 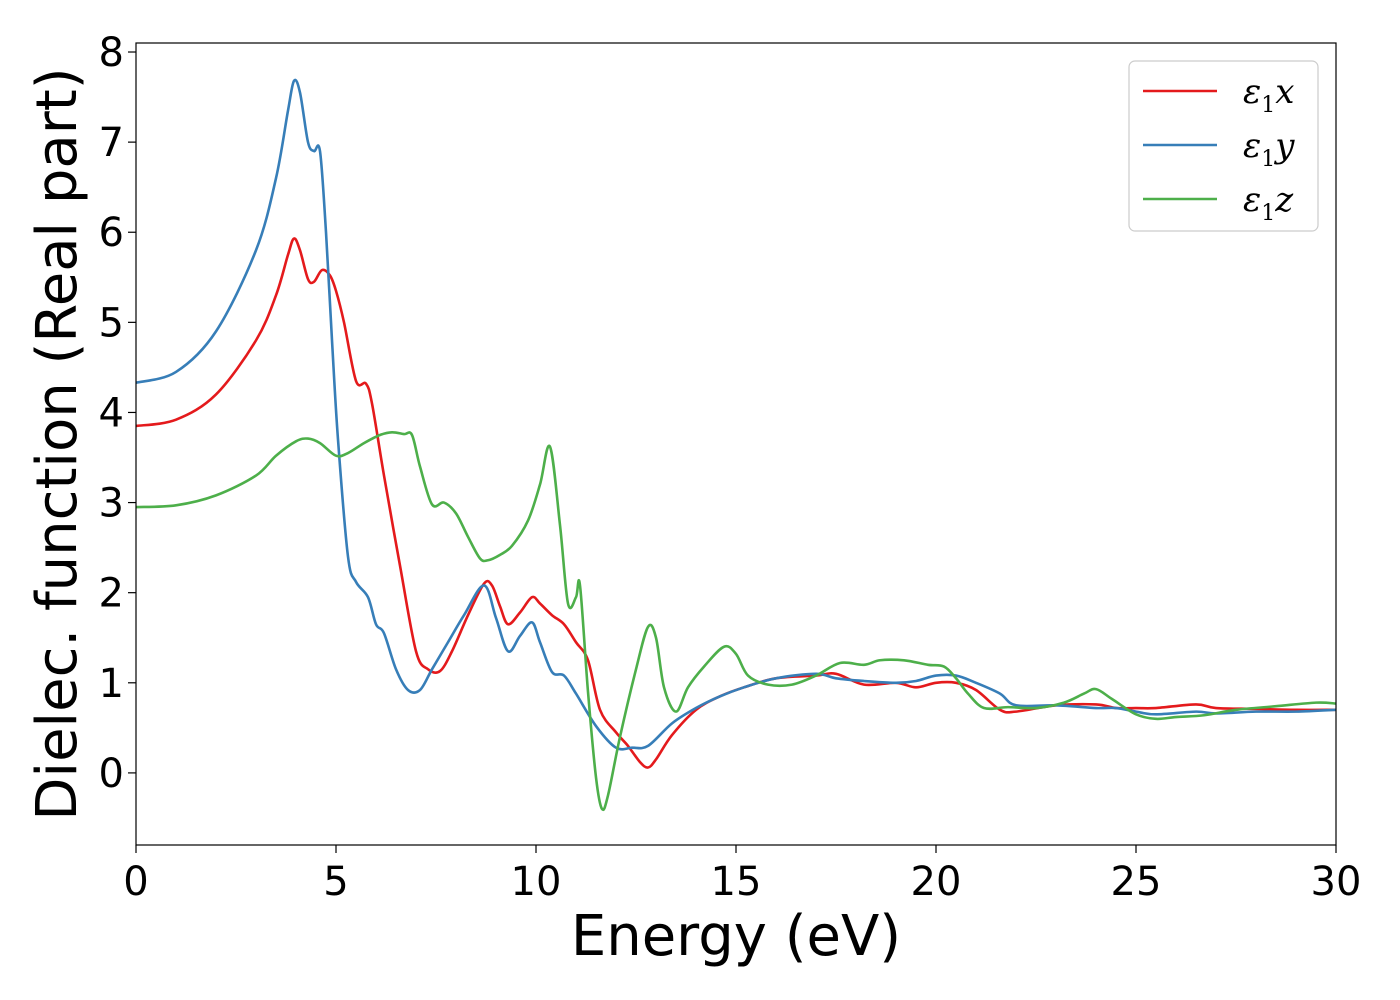 What do you see at coordinates (536, 882) in the screenshot?
I see `x-tick-label: 10` at bounding box center [536, 882].